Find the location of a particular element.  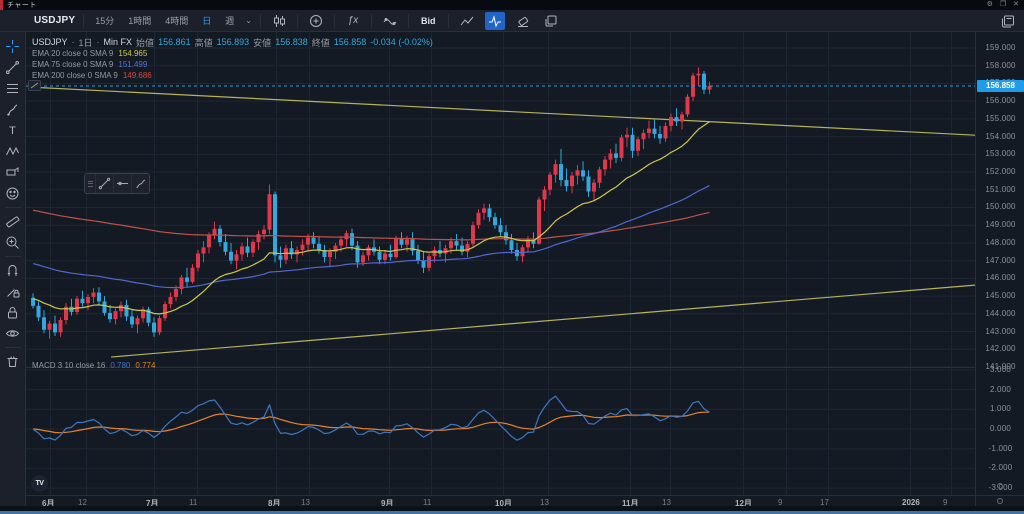

ema75-label: EMA 75 close 0 SMA 9 is located at coordinates (73, 64).